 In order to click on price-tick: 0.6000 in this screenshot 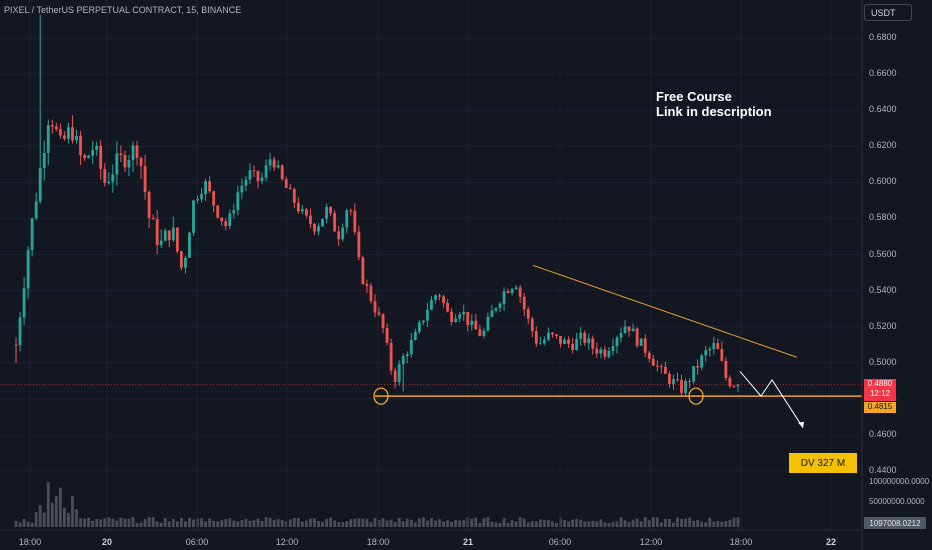, I will do `click(883, 181)`.